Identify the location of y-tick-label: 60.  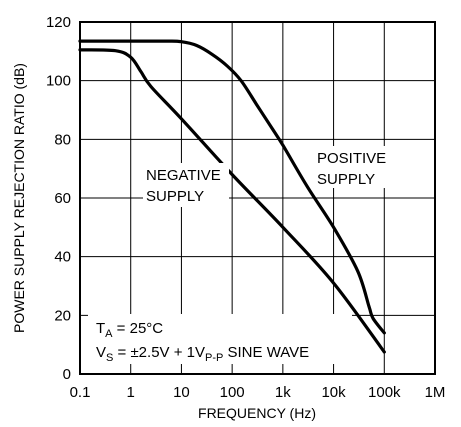
(62, 198).